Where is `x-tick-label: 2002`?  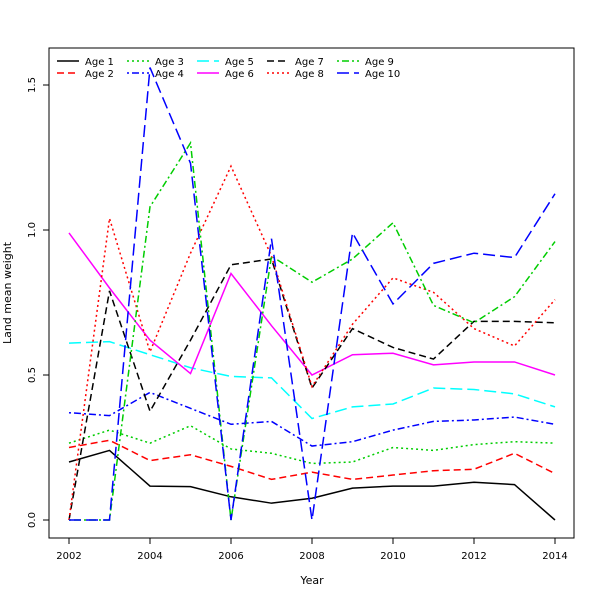
x-tick-label: 2002 is located at coordinates (68, 556).